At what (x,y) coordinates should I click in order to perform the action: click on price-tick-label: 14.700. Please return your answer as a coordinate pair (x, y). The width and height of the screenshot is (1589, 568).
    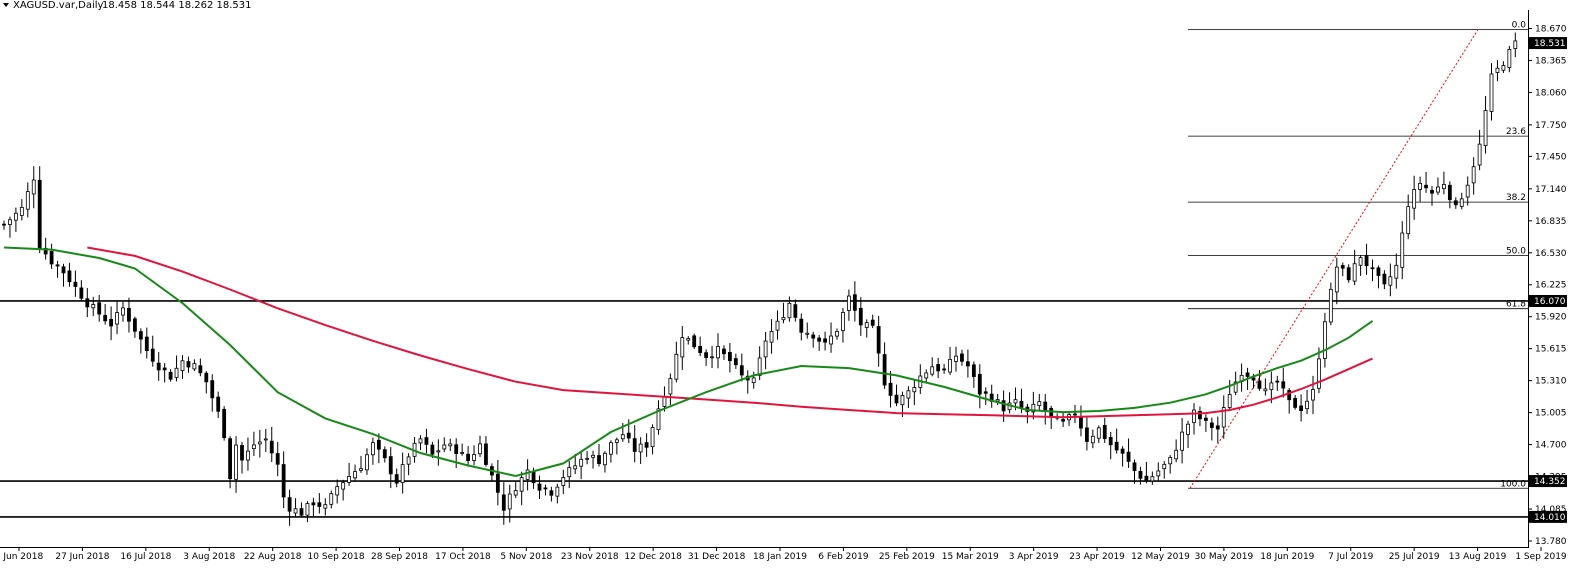
    Looking at the image, I should click on (1551, 446).